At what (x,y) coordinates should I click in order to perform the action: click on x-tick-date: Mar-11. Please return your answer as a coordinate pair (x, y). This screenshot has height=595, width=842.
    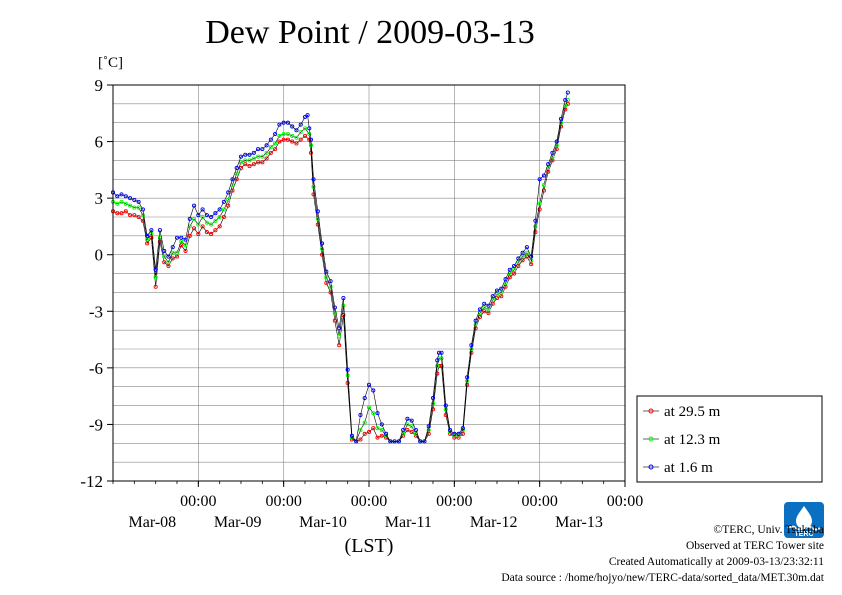
    Looking at the image, I should click on (408, 522).